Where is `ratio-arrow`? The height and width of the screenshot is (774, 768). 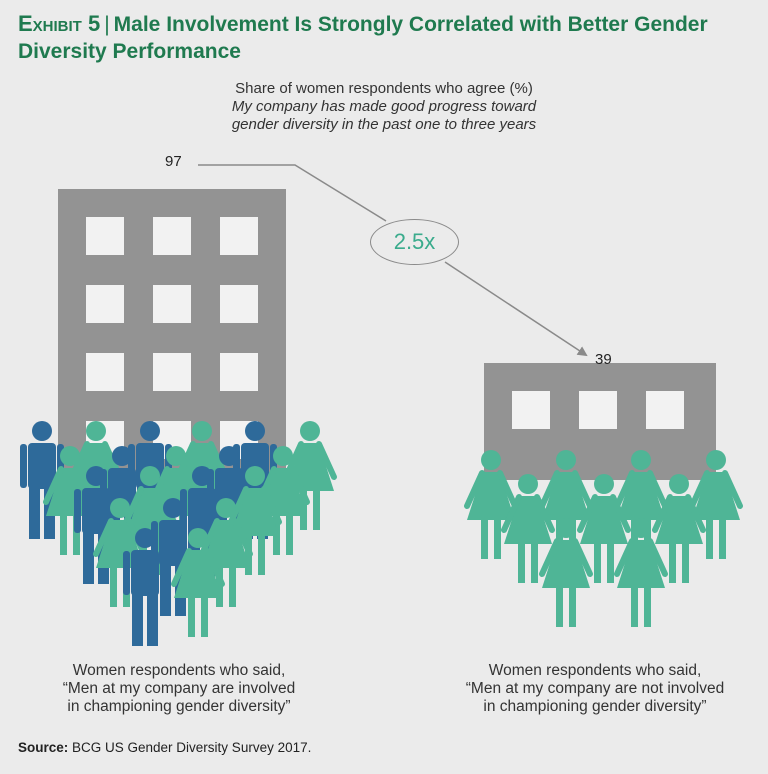
ratio-arrow is located at coordinates (516, 309).